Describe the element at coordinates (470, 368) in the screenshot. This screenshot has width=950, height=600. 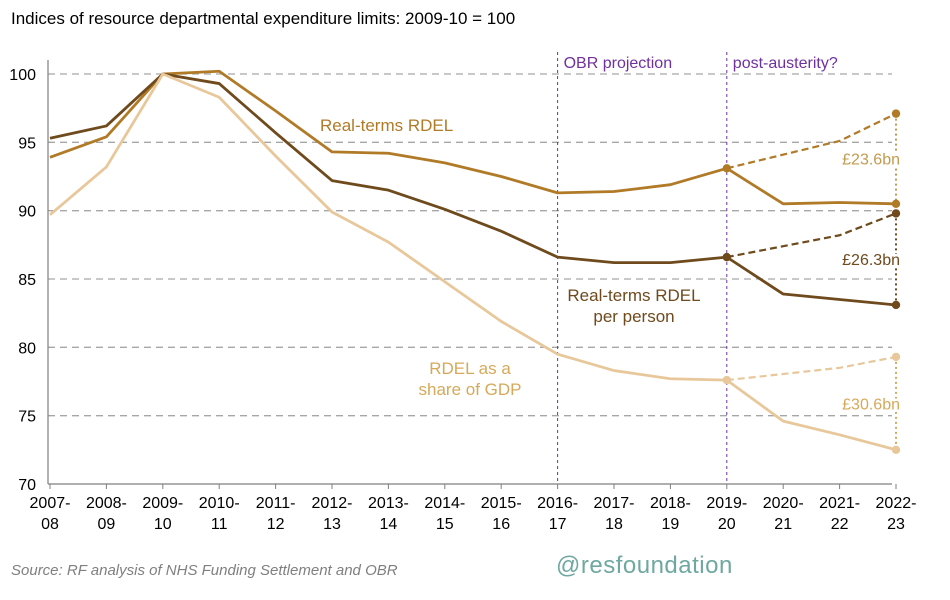
I see `series-label: RDEL as a` at that location.